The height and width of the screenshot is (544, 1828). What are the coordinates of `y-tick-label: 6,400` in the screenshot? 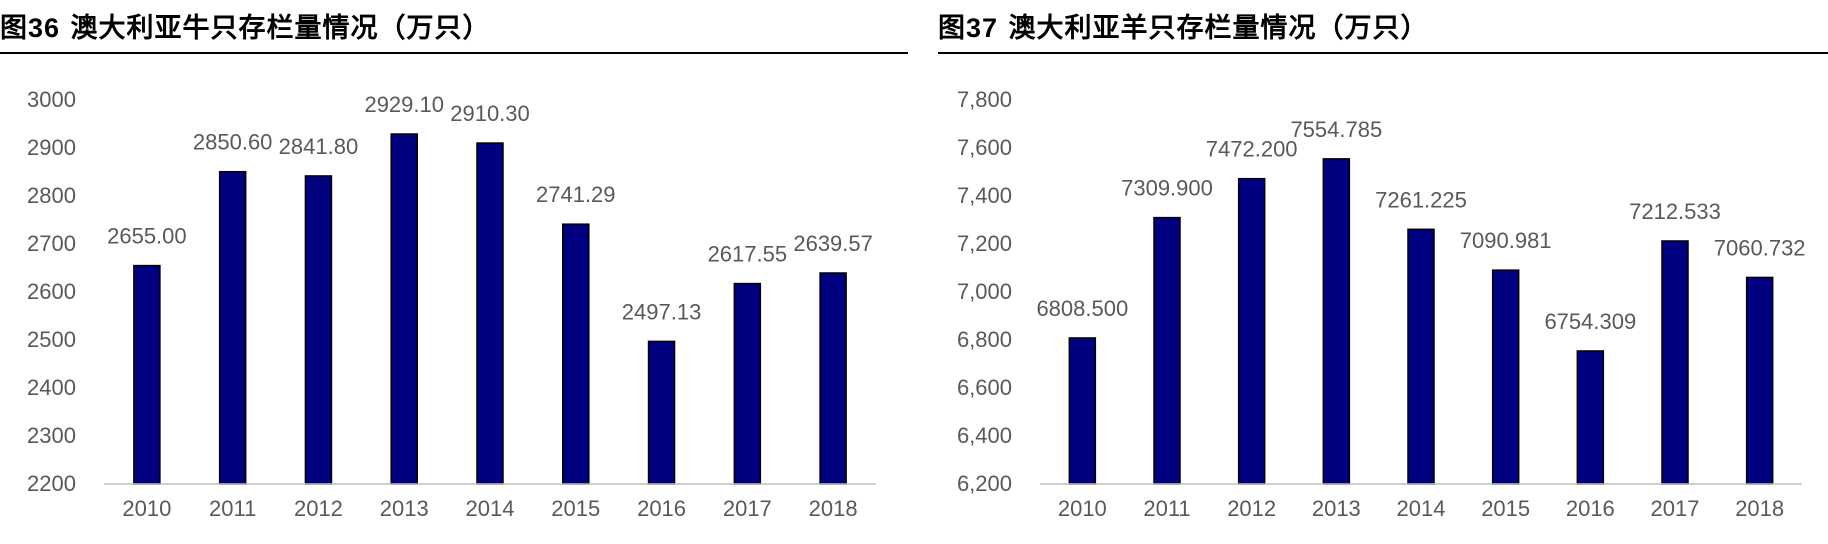 It's located at (984, 435).